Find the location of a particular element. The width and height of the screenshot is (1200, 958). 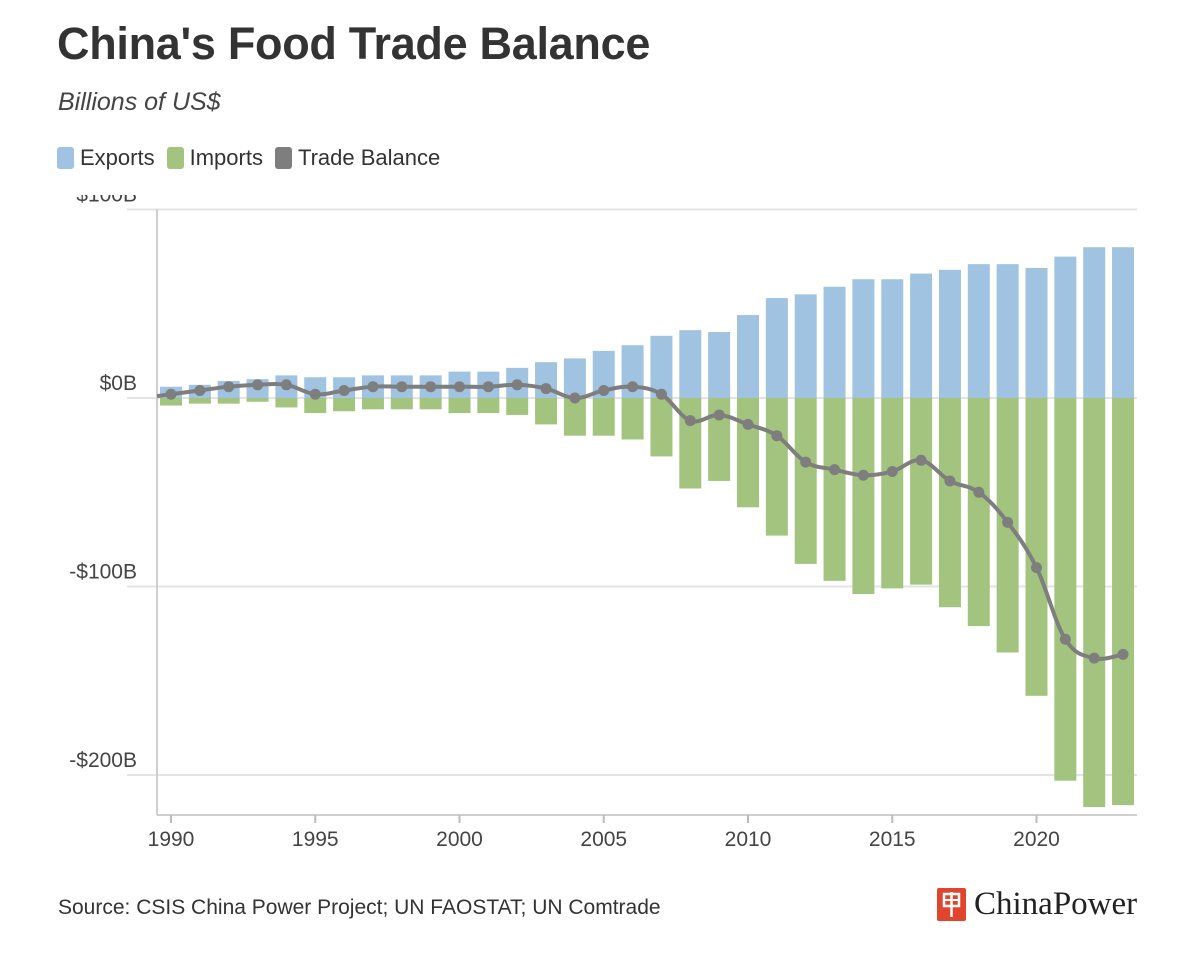

y-tick-label: $100B is located at coordinates (106, 201).